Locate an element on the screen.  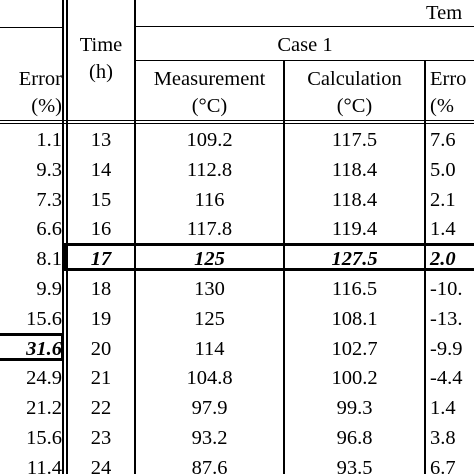
group-header-partial: Tem is located at coordinates (444, 13).